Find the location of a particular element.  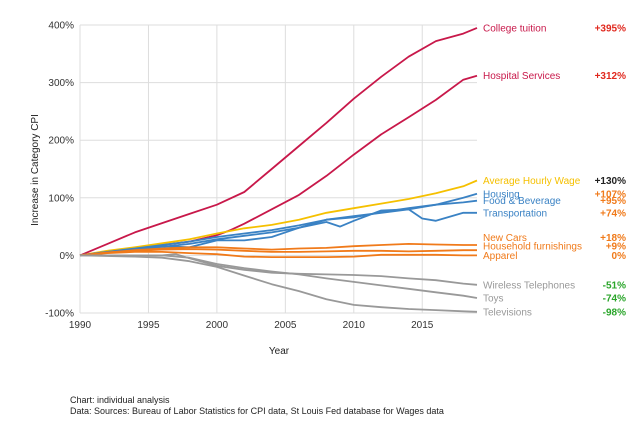

change-label-household-furnishings: +9% is located at coordinates (616, 247).